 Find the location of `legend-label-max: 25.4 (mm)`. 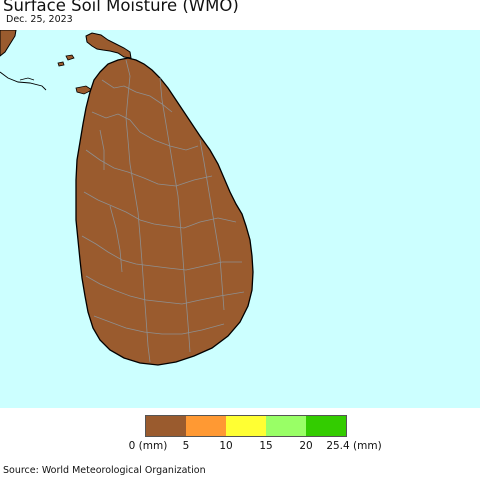

legend-label-max: 25.4 (mm) is located at coordinates (354, 446).